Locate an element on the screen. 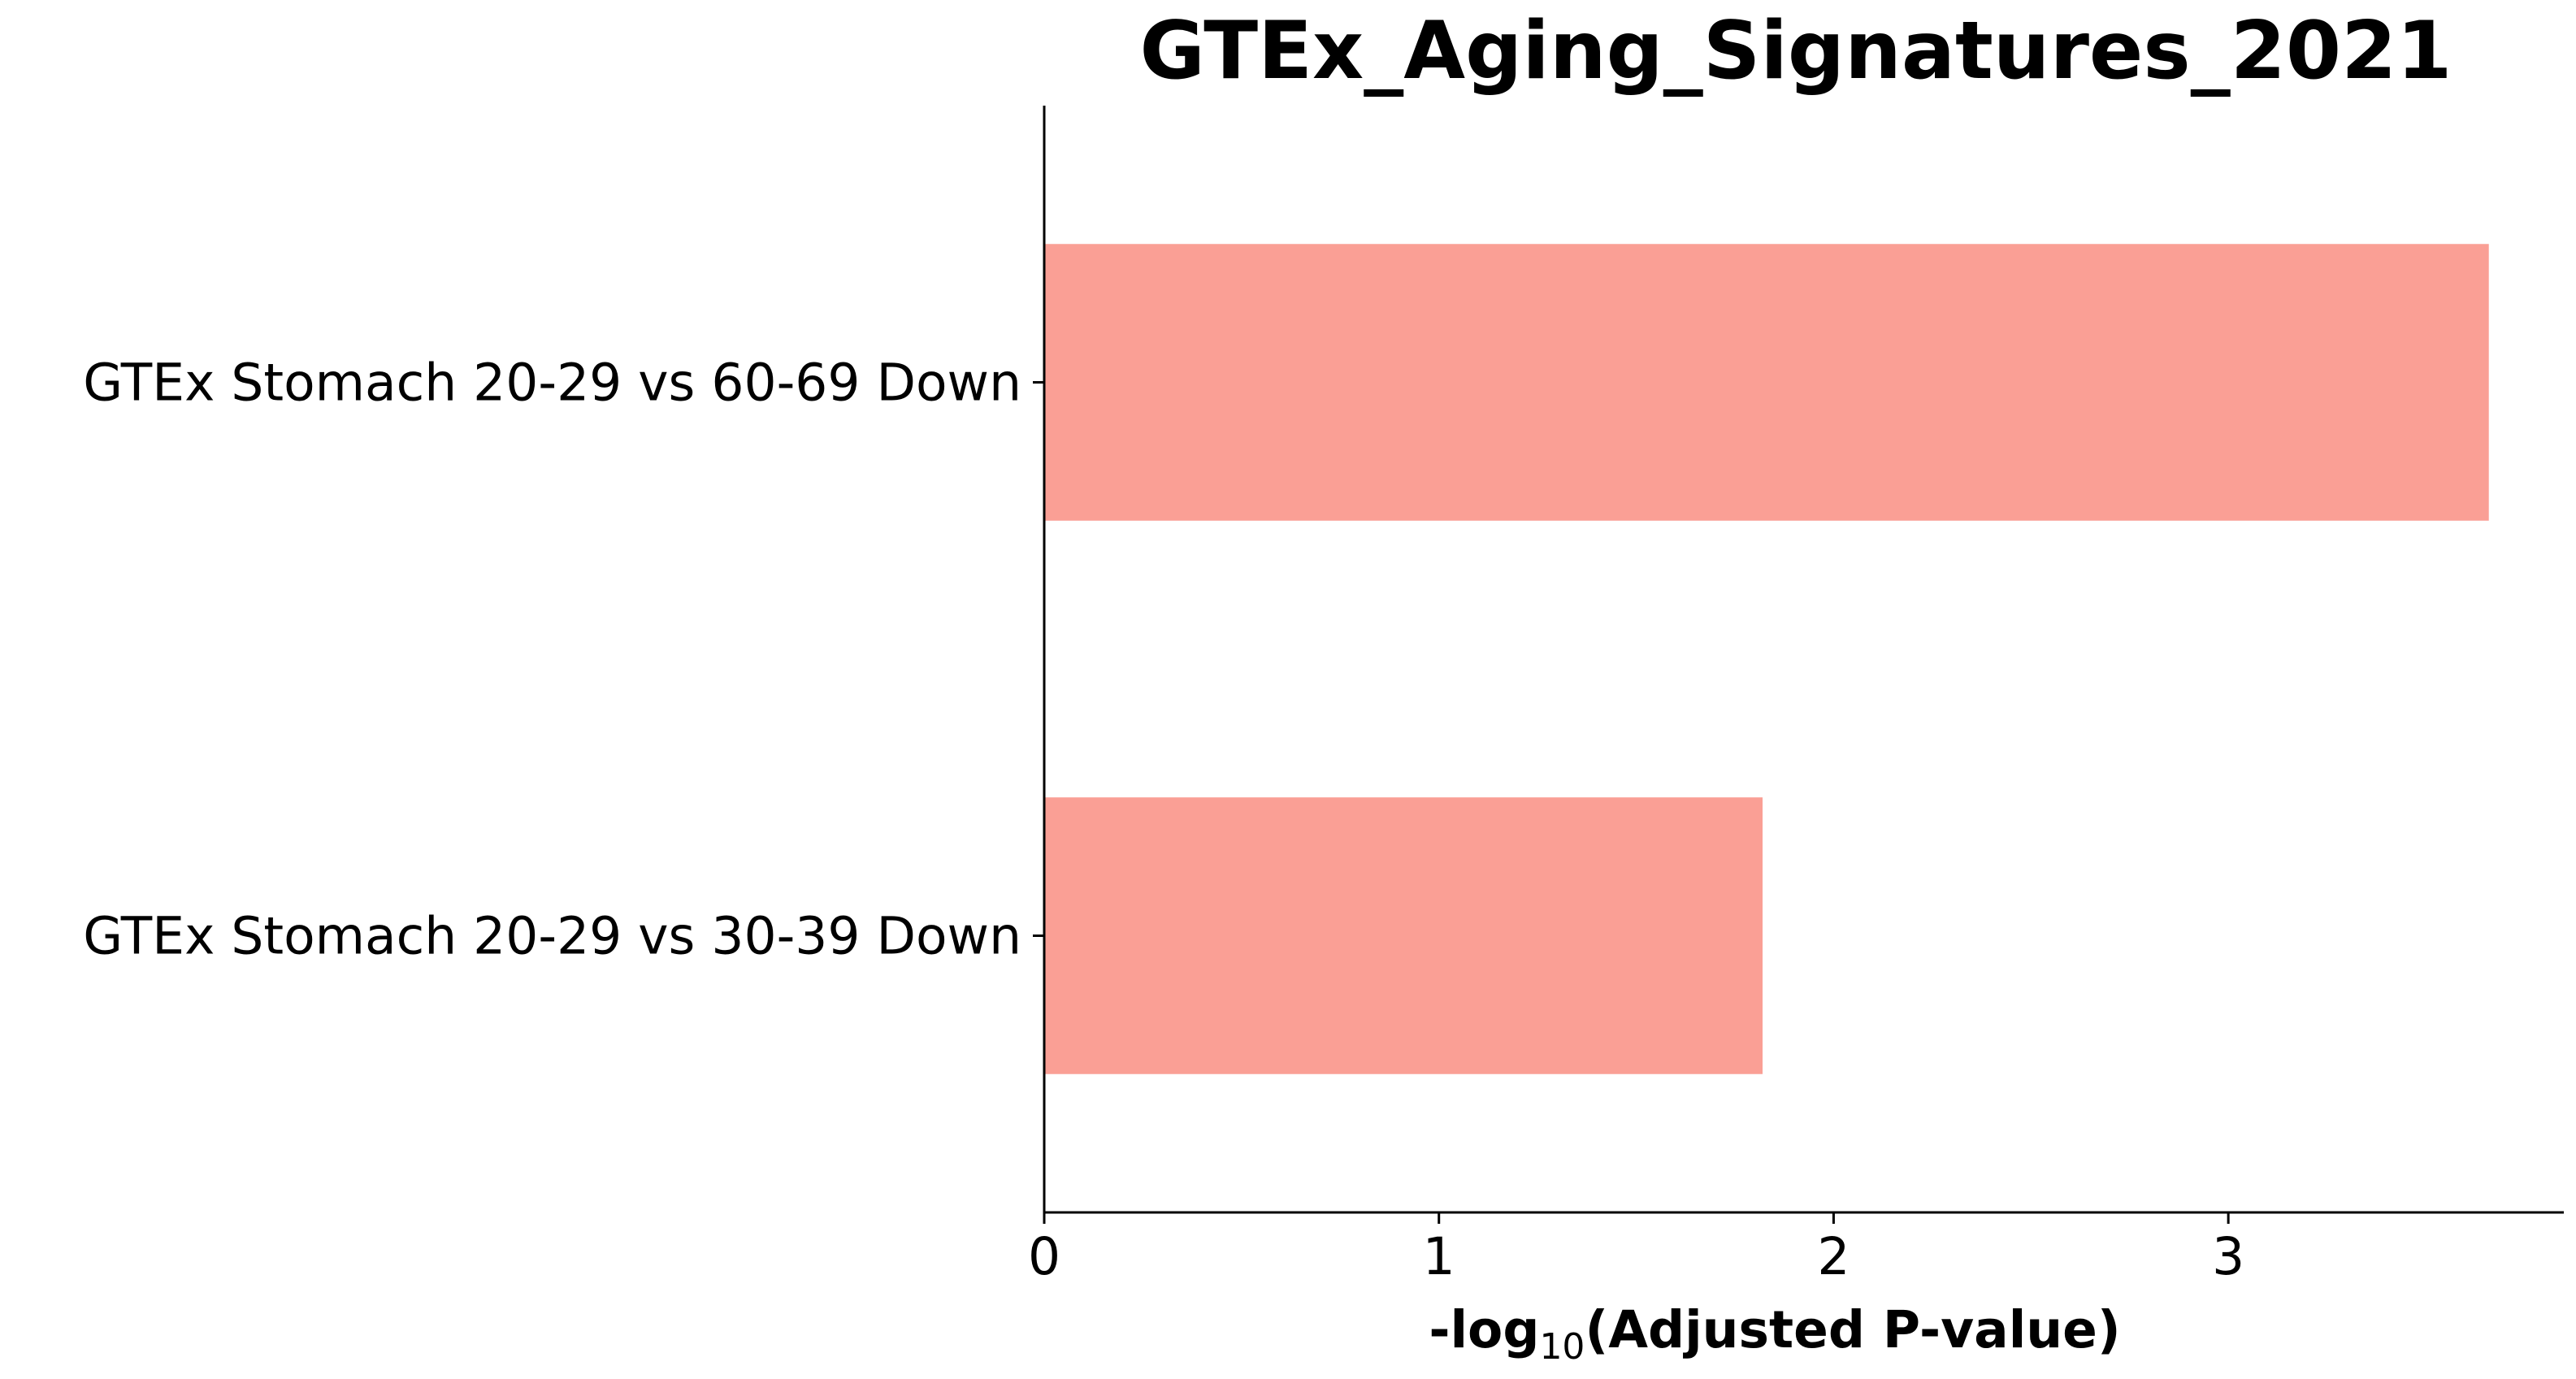  category-label: GTEx Stomach 20-29 vs 60-69 Down is located at coordinates (552, 383).